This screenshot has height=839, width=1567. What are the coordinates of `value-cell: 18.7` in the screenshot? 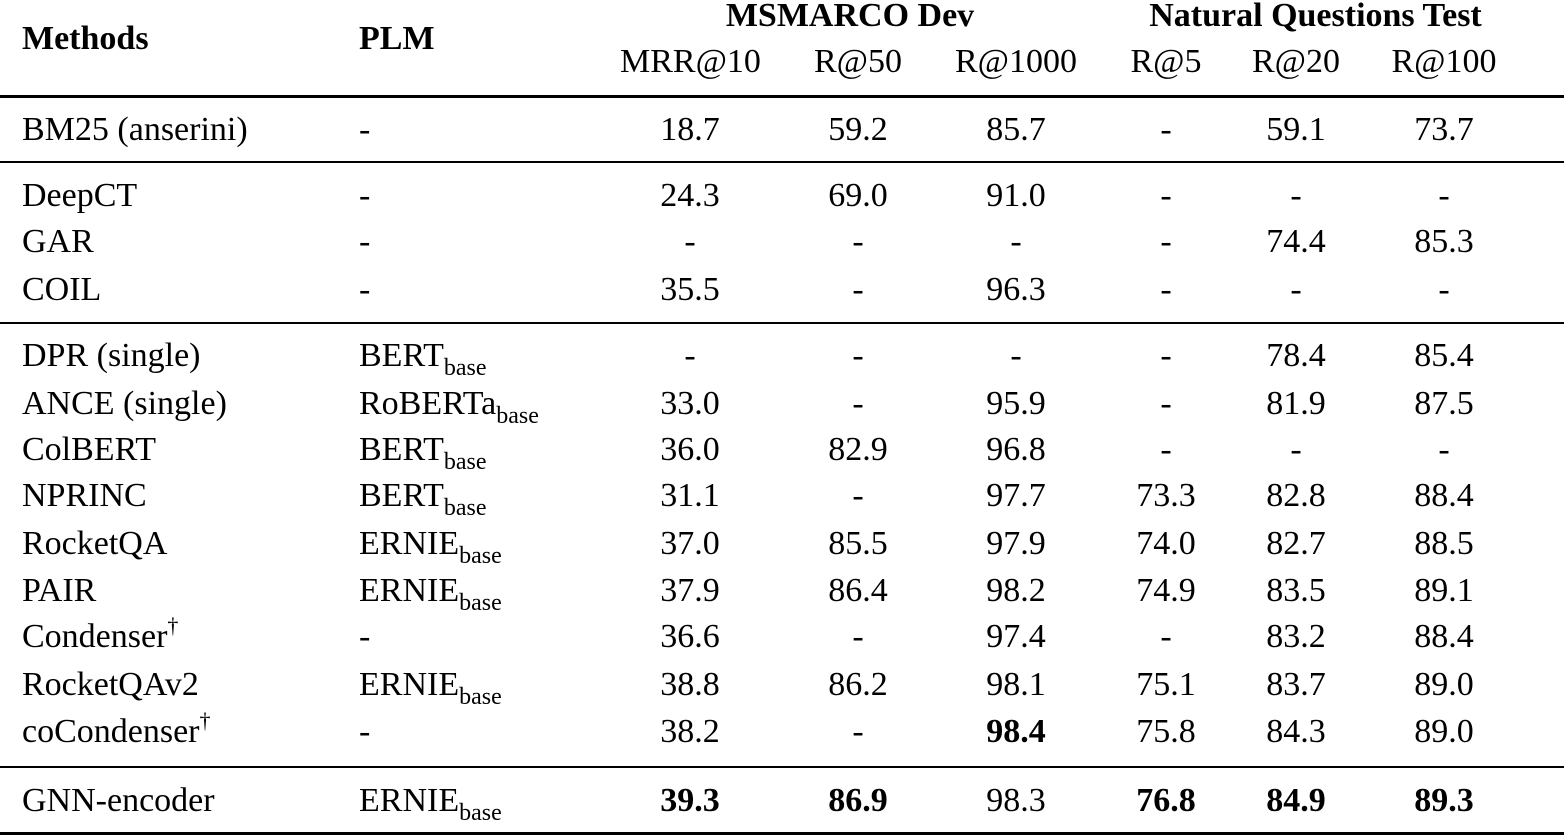 It's located at (690, 129).